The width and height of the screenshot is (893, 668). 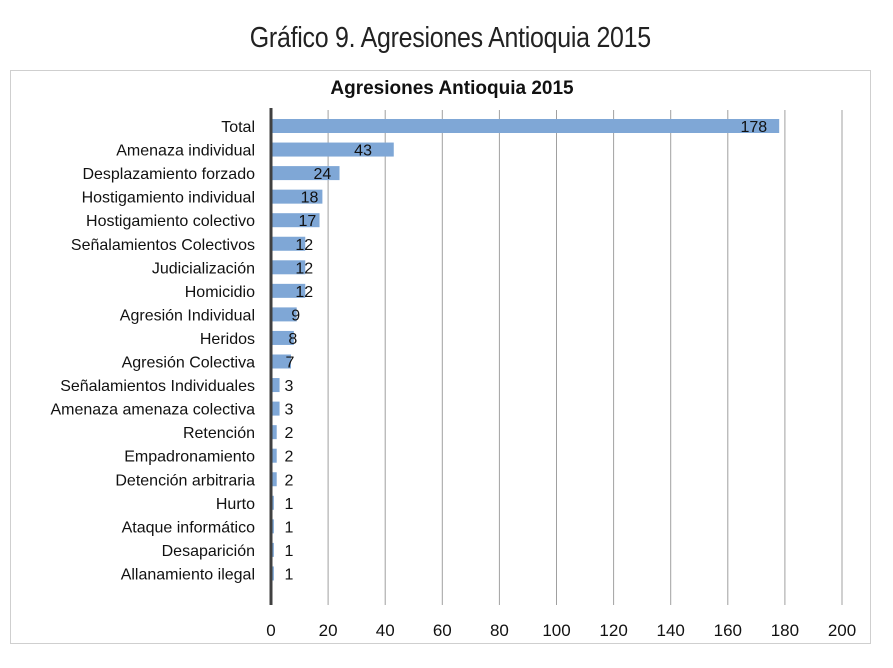 What do you see at coordinates (304, 292) in the screenshot?
I see `value-label-7: 12` at bounding box center [304, 292].